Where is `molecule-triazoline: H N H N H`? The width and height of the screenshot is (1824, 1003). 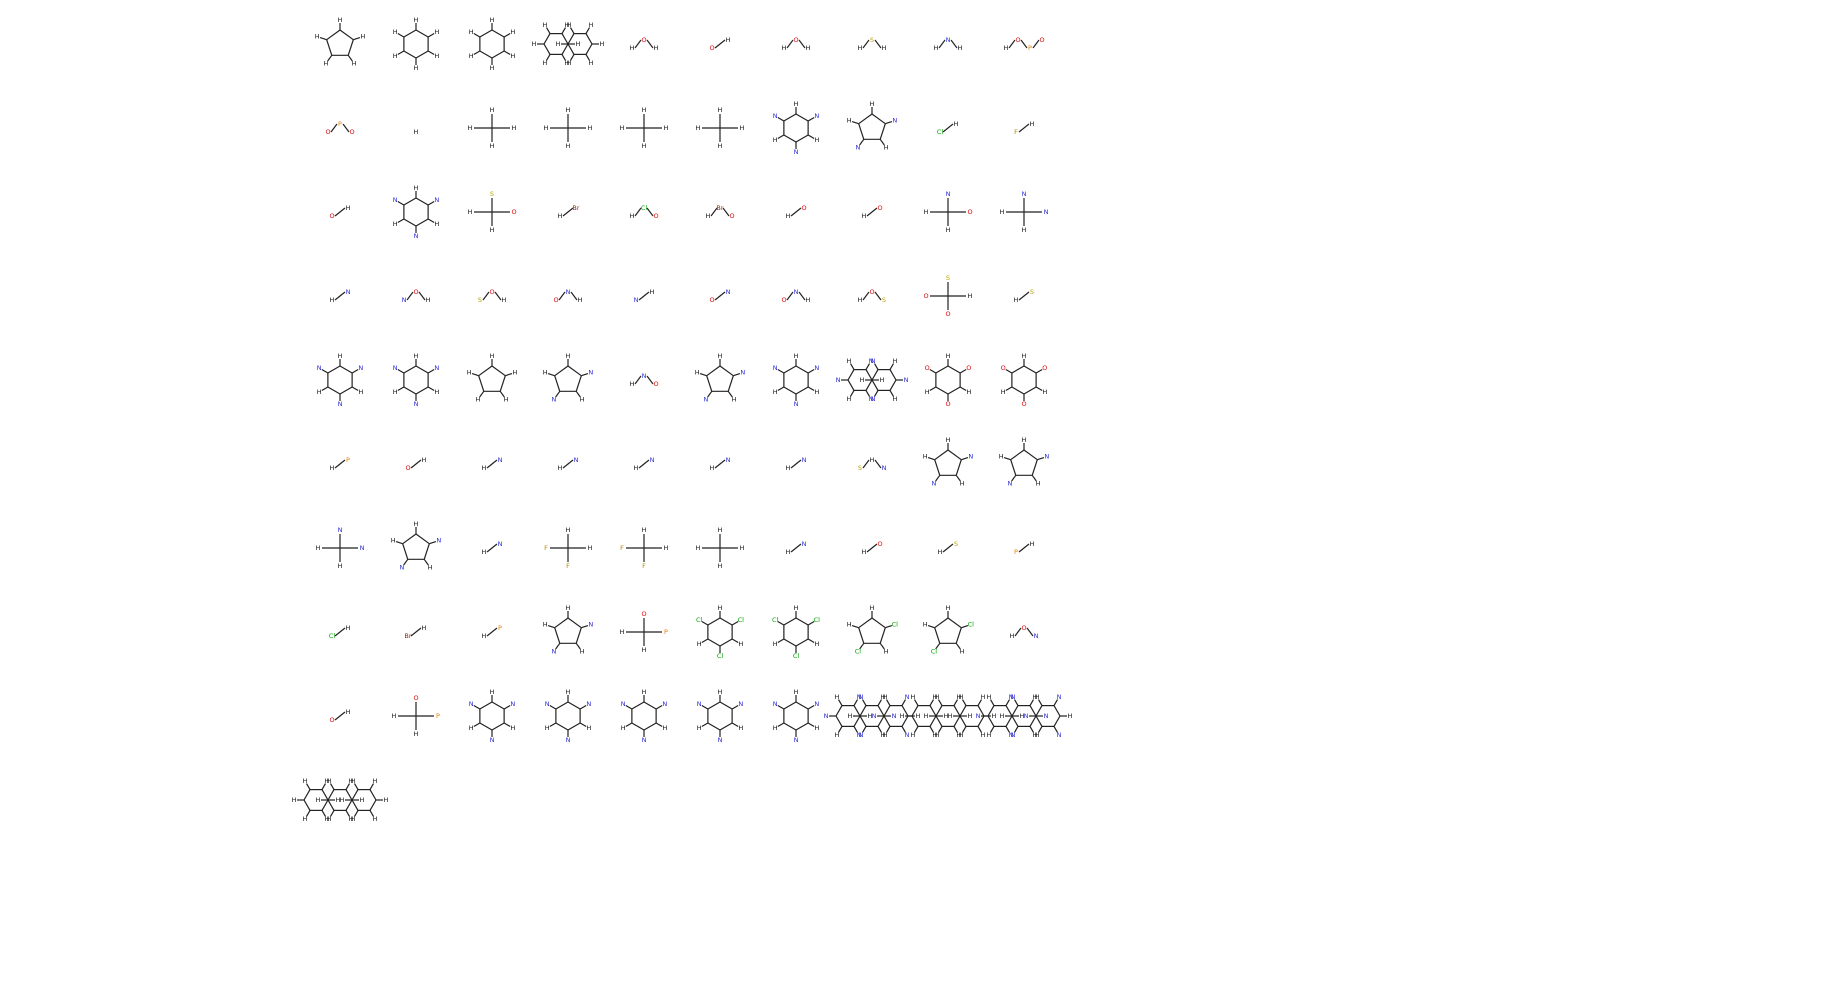
molecule-triazoline: H N H N H is located at coordinates (578, 641).